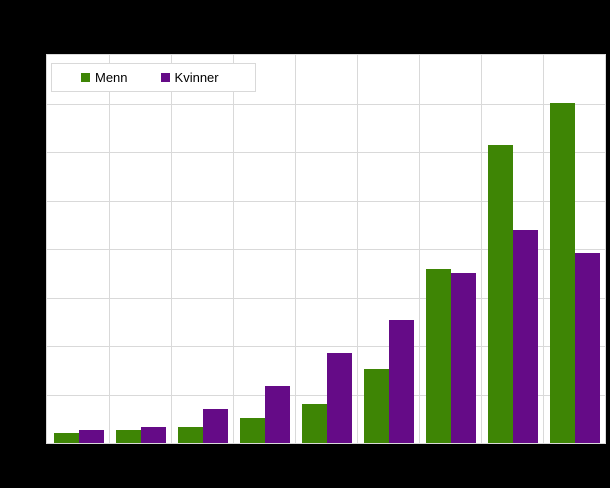  I want to click on legend-label-menn: Menn, so click(111, 77).